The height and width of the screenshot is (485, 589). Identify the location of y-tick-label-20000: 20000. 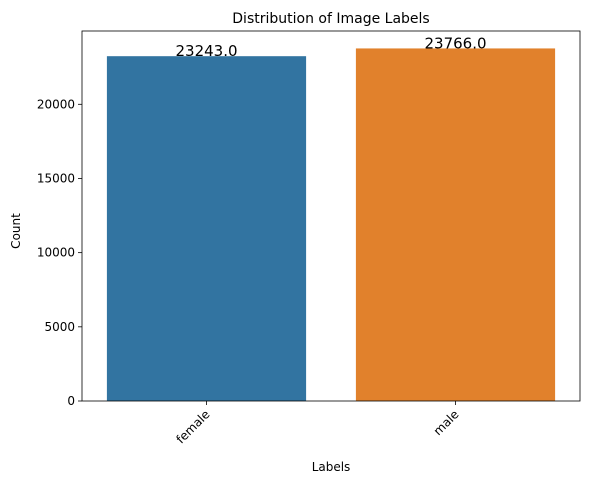
(56, 104).